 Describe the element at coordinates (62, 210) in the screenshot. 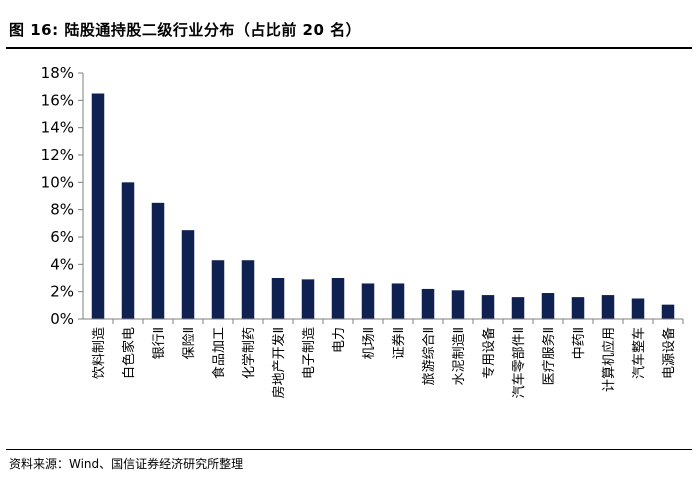

I see `y-tick-label: 8%` at that location.